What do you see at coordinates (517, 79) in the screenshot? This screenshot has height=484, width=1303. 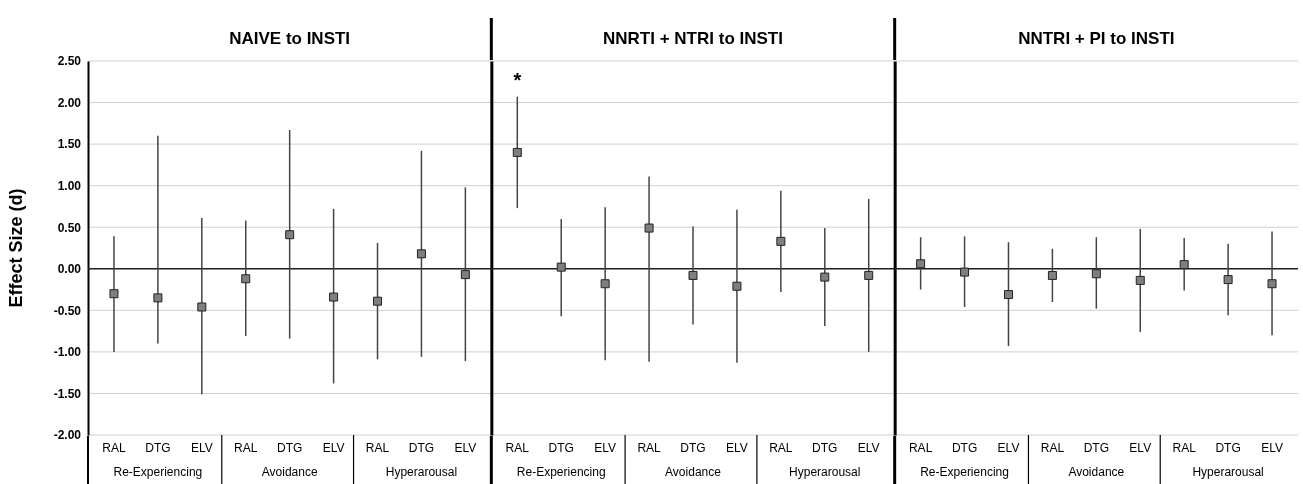 I see `annotation: *` at bounding box center [517, 79].